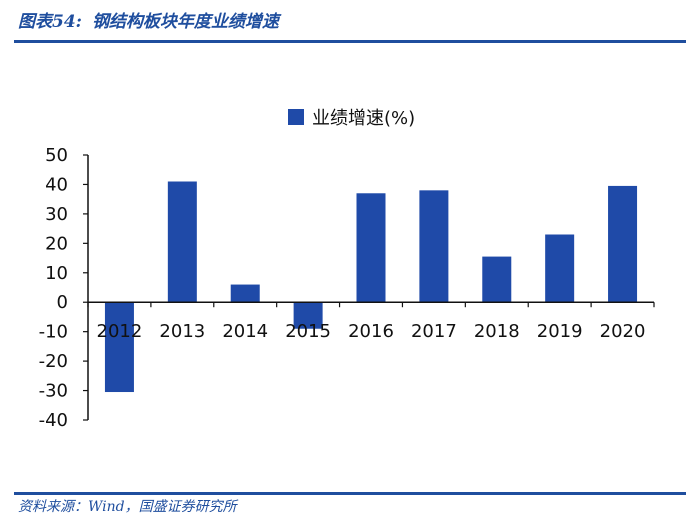 The height and width of the screenshot is (516, 700). Describe the element at coordinates (185, 22) in the screenshot. I see `figure-title-text: 钢结构板块年度业绩增速` at that location.